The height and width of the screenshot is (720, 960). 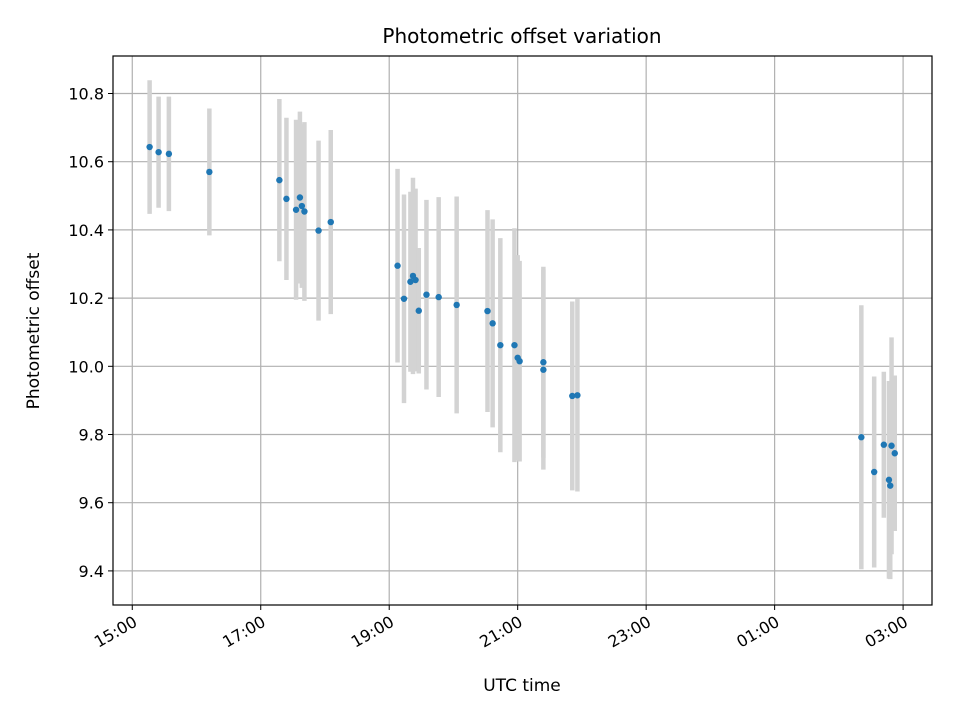 What do you see at coordinates (34, 330) in the screenshot?
I see `y-axis-label: Photometric offset` at bounding box center [34, 330].